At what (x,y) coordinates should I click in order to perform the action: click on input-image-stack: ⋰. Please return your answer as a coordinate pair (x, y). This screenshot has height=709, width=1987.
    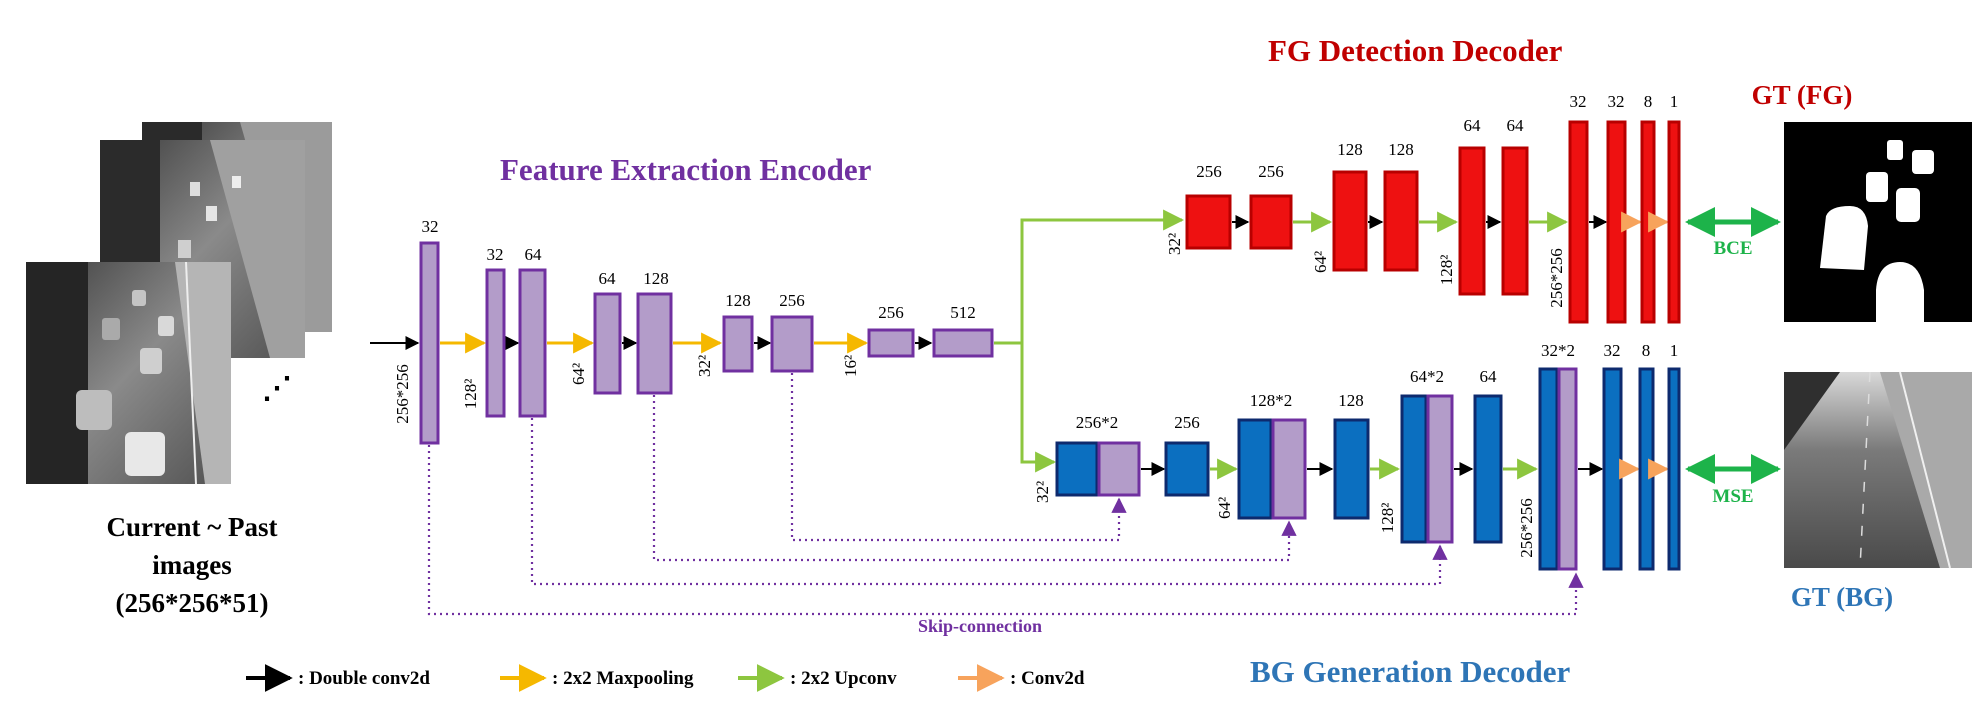
    Looking at the image, I should click on (179, 303).